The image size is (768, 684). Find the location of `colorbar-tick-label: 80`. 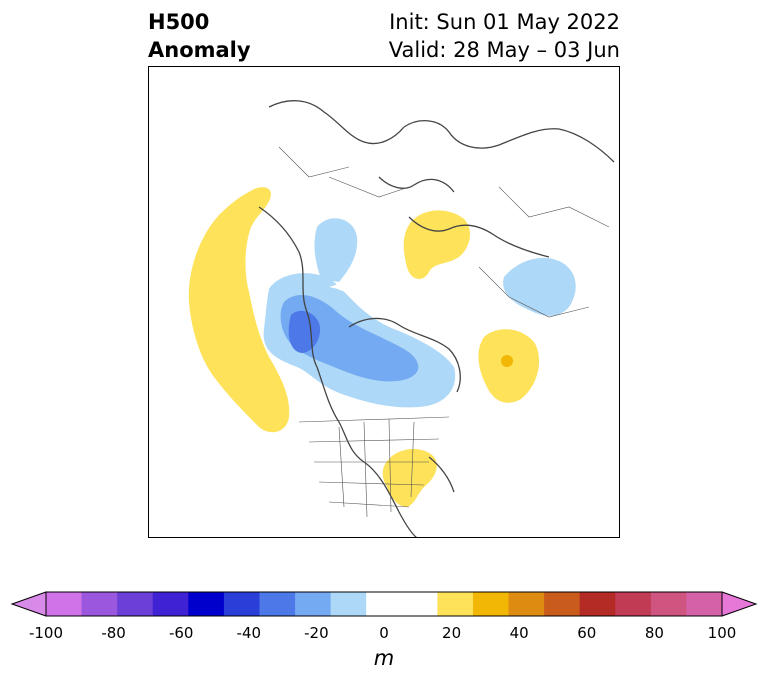

colorbar-tick-label: 80 is located at coordinates (654, 633).